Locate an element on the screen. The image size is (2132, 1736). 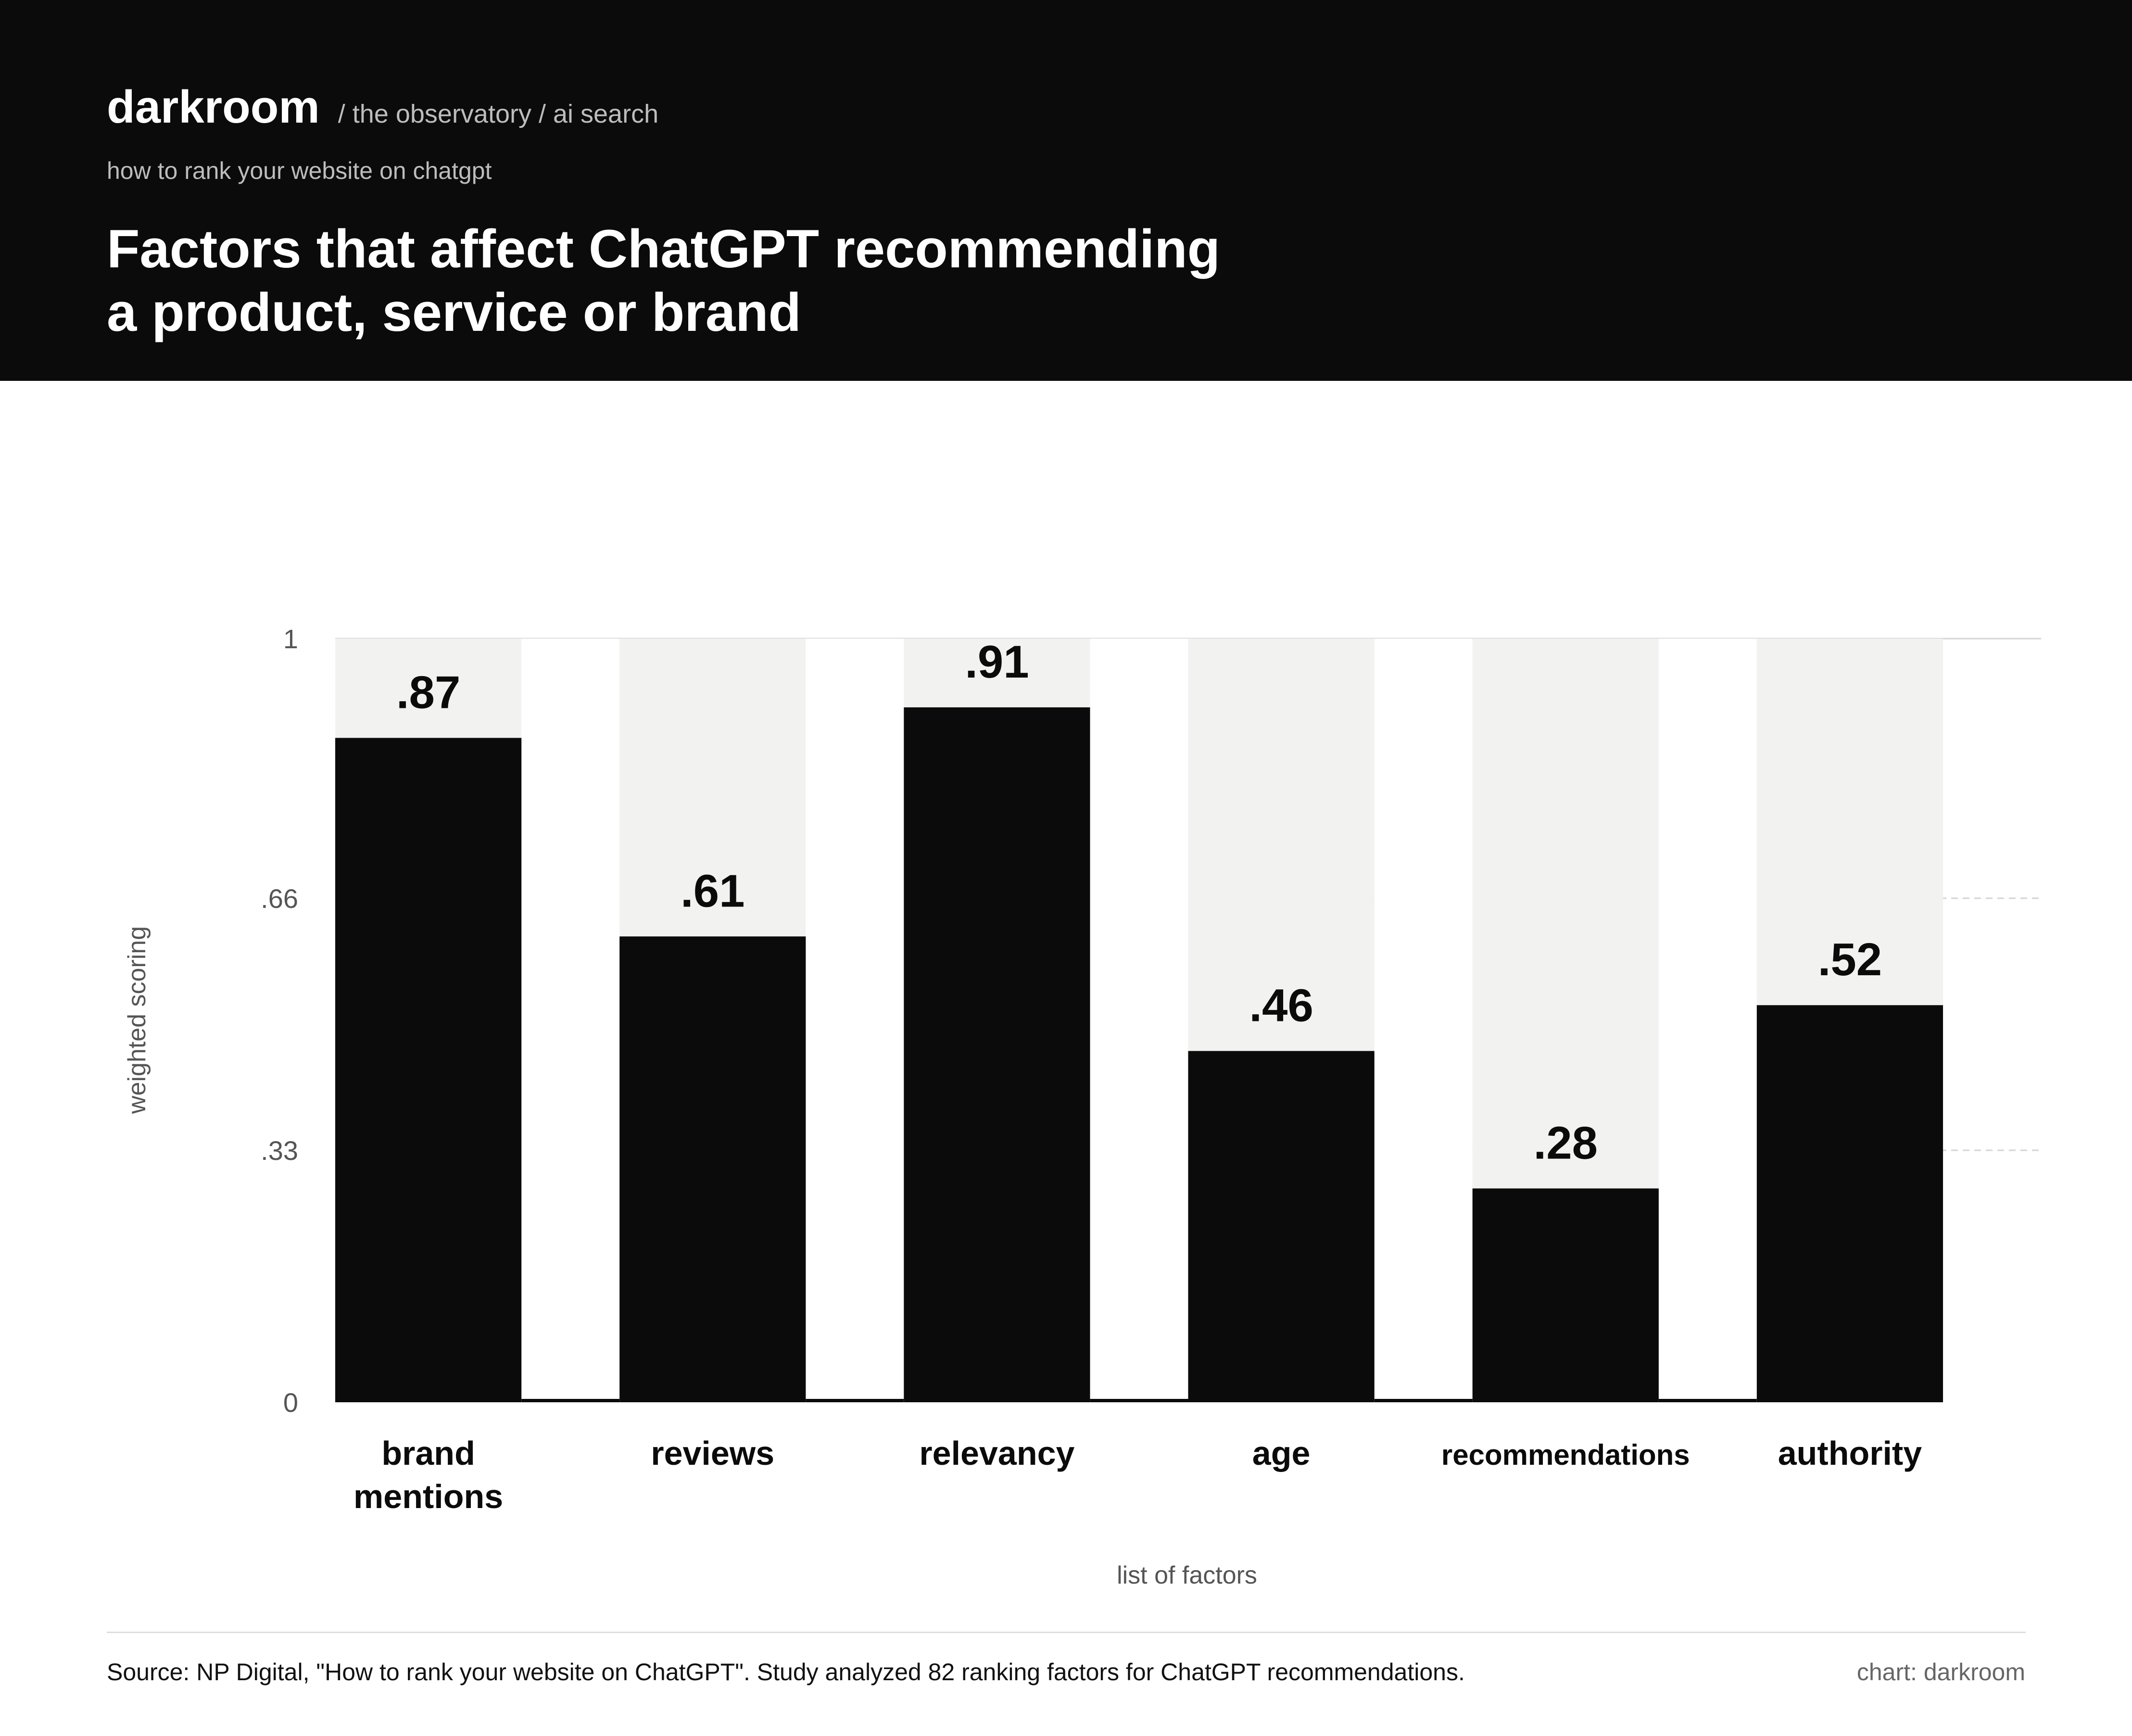
value-label-0: .87 is located at coordinates (428, 692).